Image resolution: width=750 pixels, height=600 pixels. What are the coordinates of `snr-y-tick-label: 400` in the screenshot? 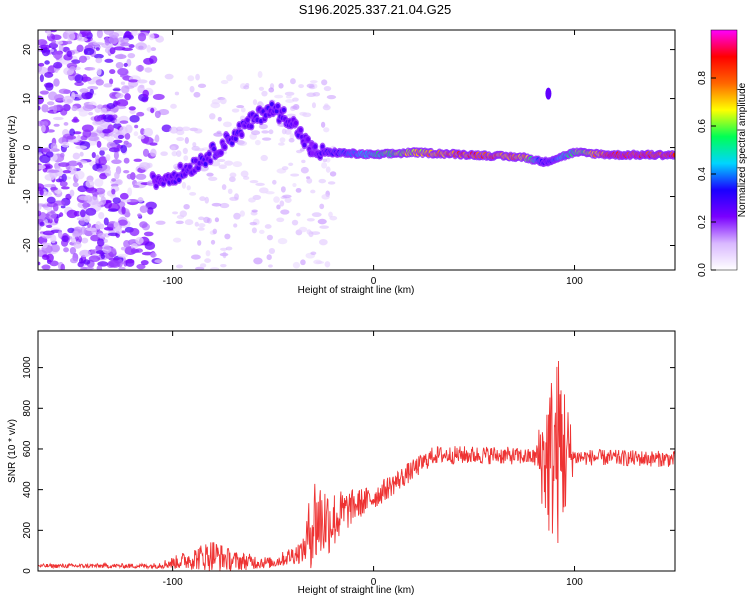 It's located at (27, 489).